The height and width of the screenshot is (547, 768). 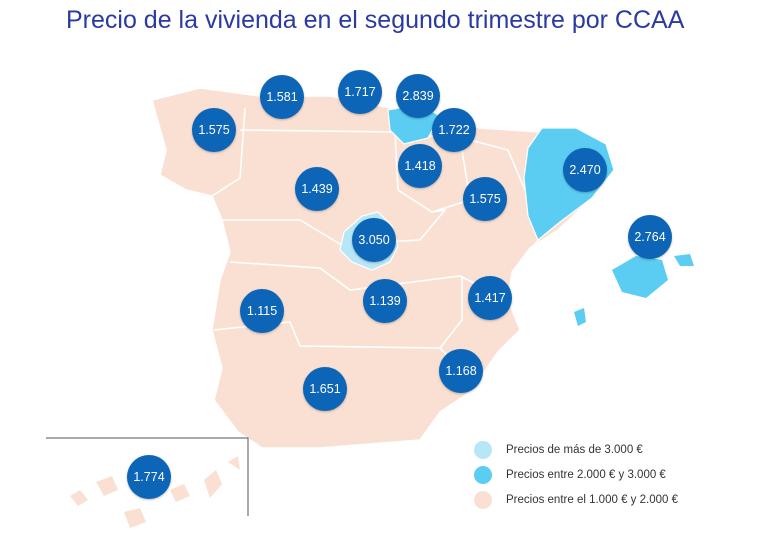 What do you see at coordinates (483, 474) in the screenshot?
I see `legend-swatch-blue` at bounding box center [483, 474].